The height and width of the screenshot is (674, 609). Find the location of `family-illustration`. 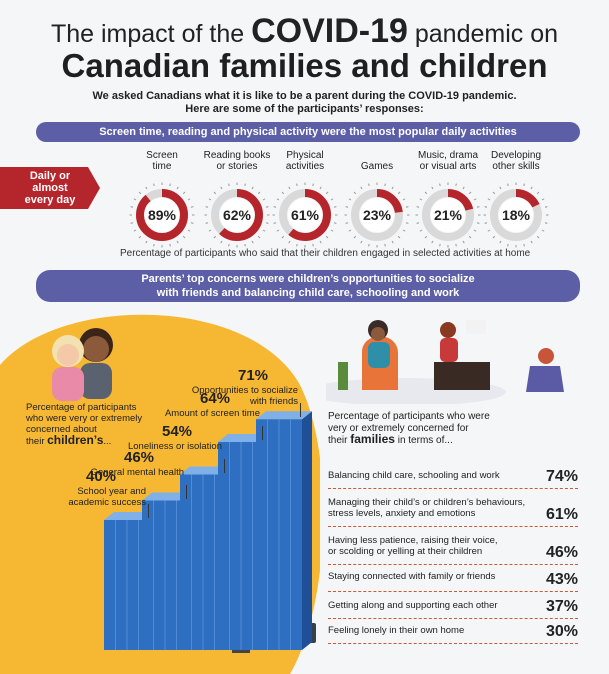

family-illustration is located at coordinates (445, 362).